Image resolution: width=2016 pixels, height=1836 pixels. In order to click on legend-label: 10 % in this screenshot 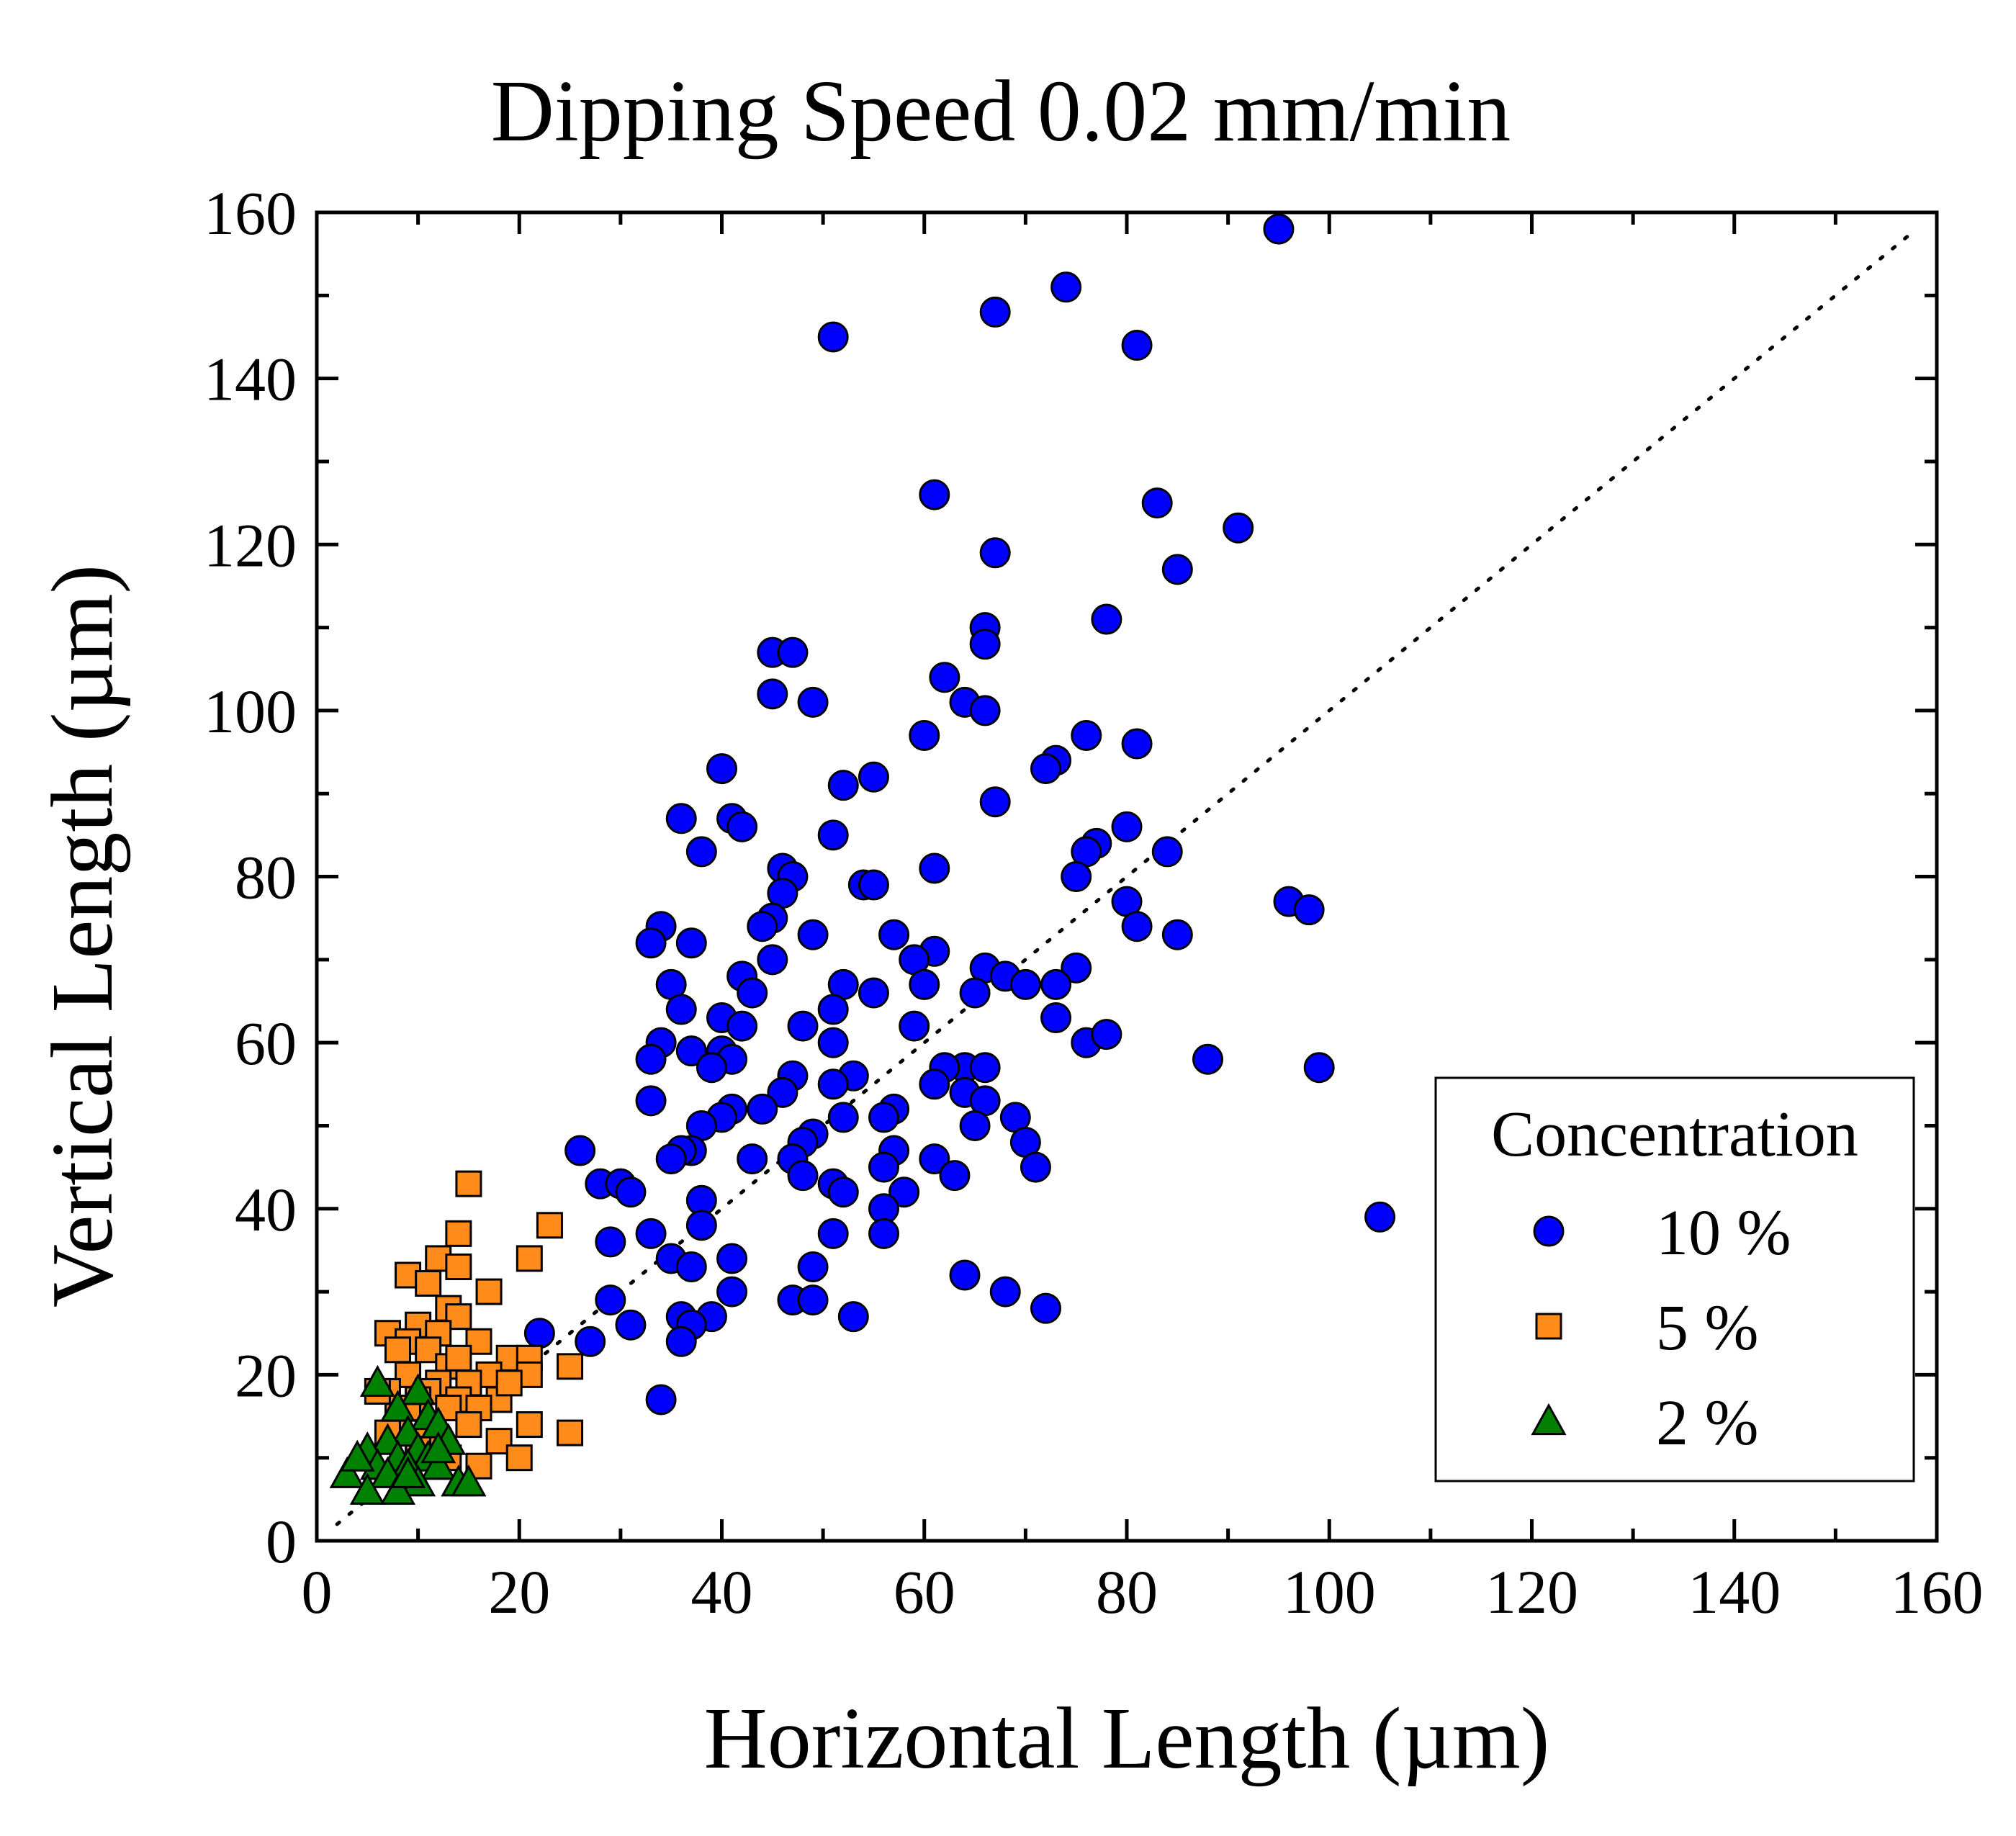, I will do `click(1723, 1233)`.